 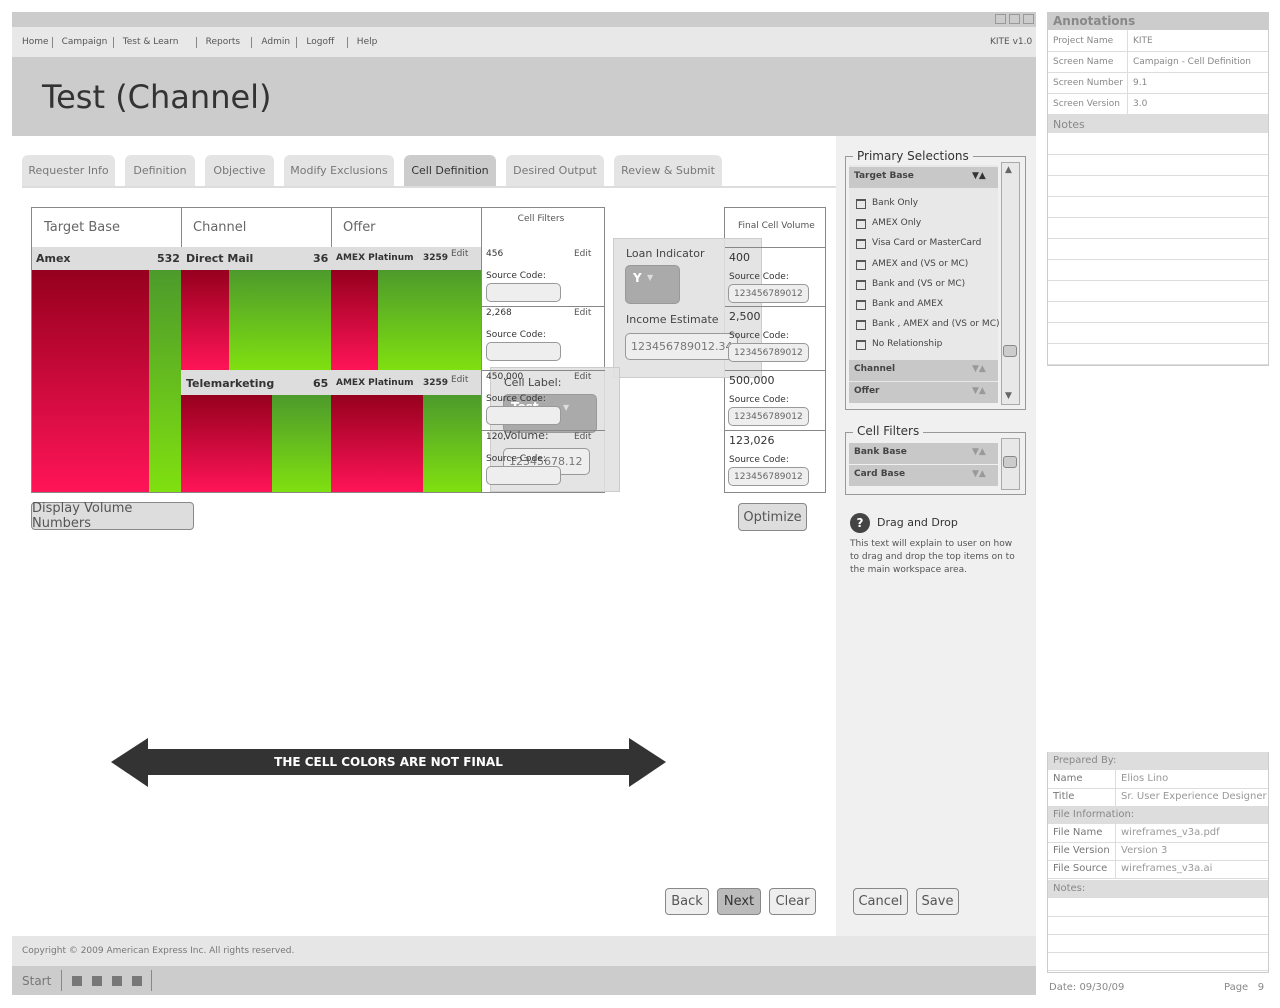 What do you see at coordinates (436, 258) in the screenshot?
I see `label: 3259` at bounding box center [436, 258].